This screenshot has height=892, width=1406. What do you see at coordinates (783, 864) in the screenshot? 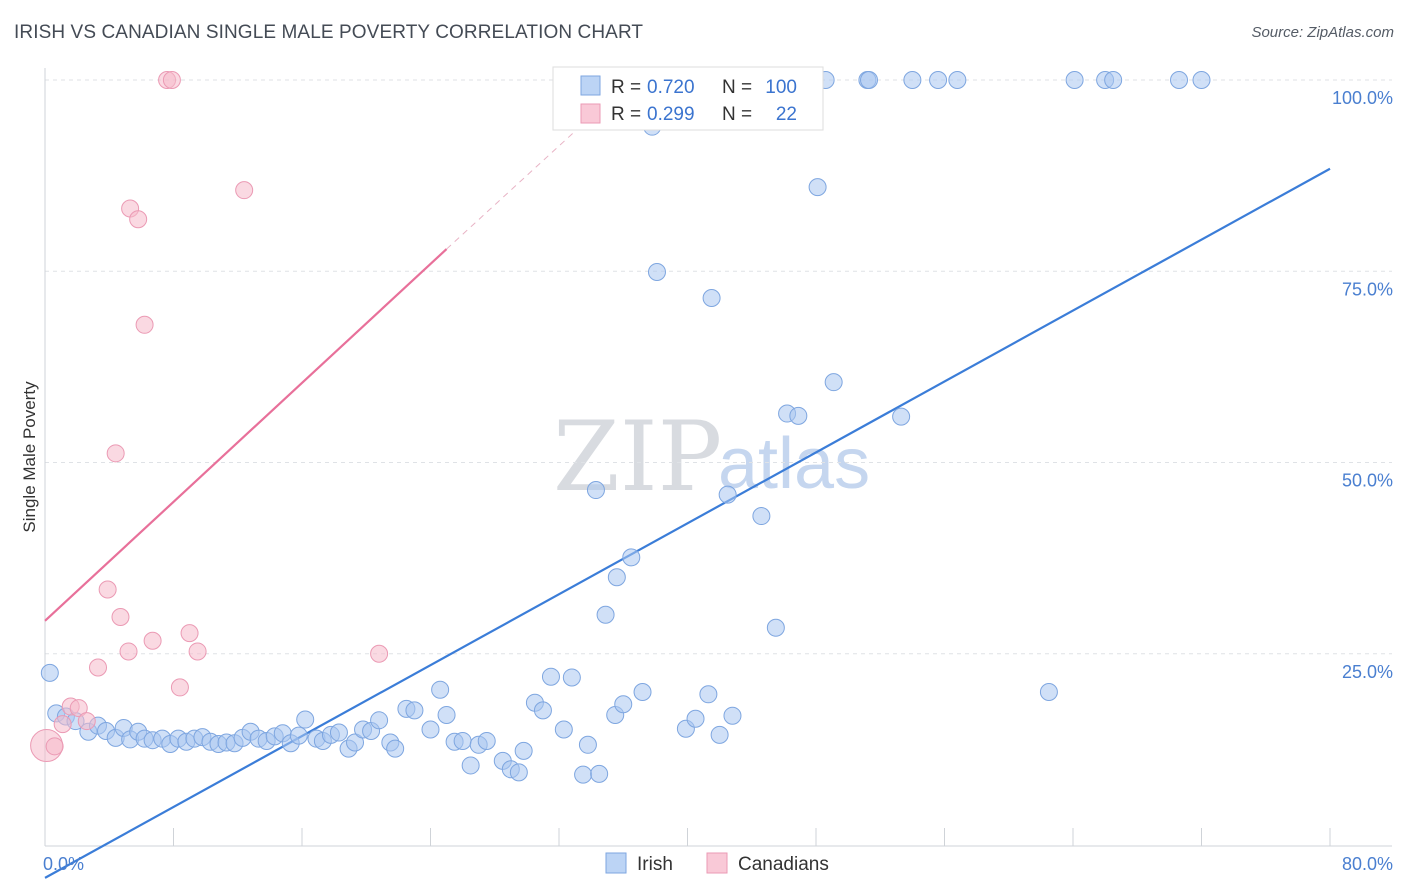
I see `bottom-legend-canadians: Canadians` at bounding box center [783, 864].